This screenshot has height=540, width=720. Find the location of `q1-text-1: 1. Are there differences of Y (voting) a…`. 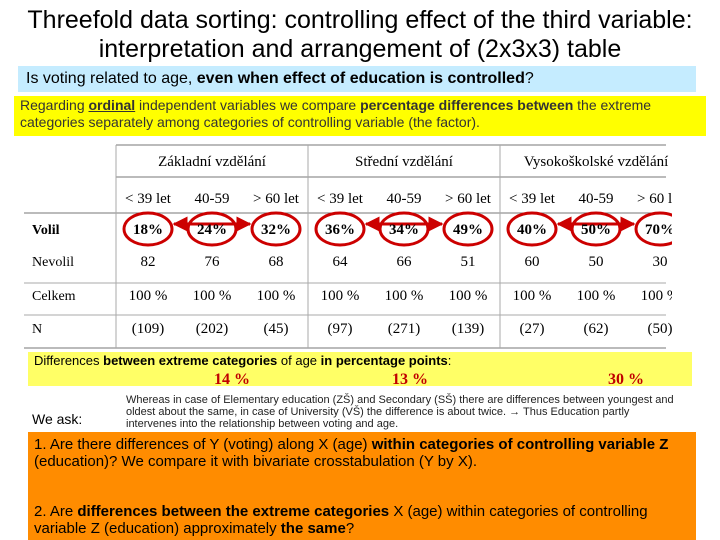

q1-text-1: 1. Are there differences of Y (voting) a… is located at coordinates (203, 444).